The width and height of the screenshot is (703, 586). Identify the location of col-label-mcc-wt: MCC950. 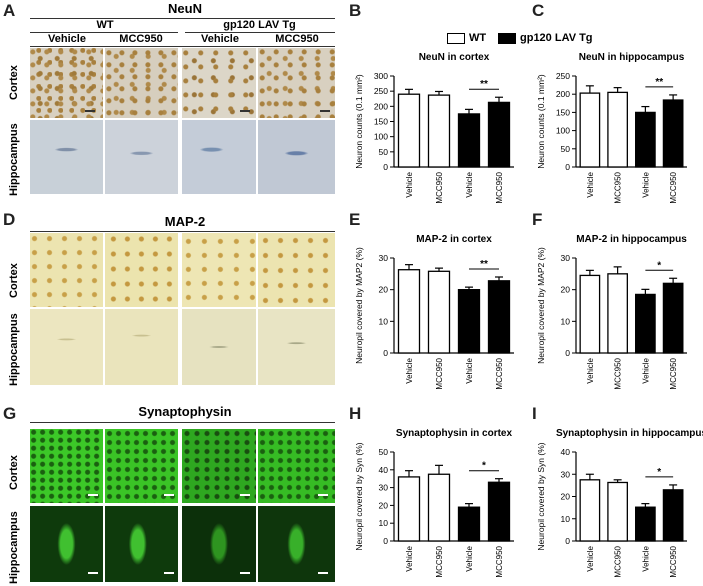
(141, 39).